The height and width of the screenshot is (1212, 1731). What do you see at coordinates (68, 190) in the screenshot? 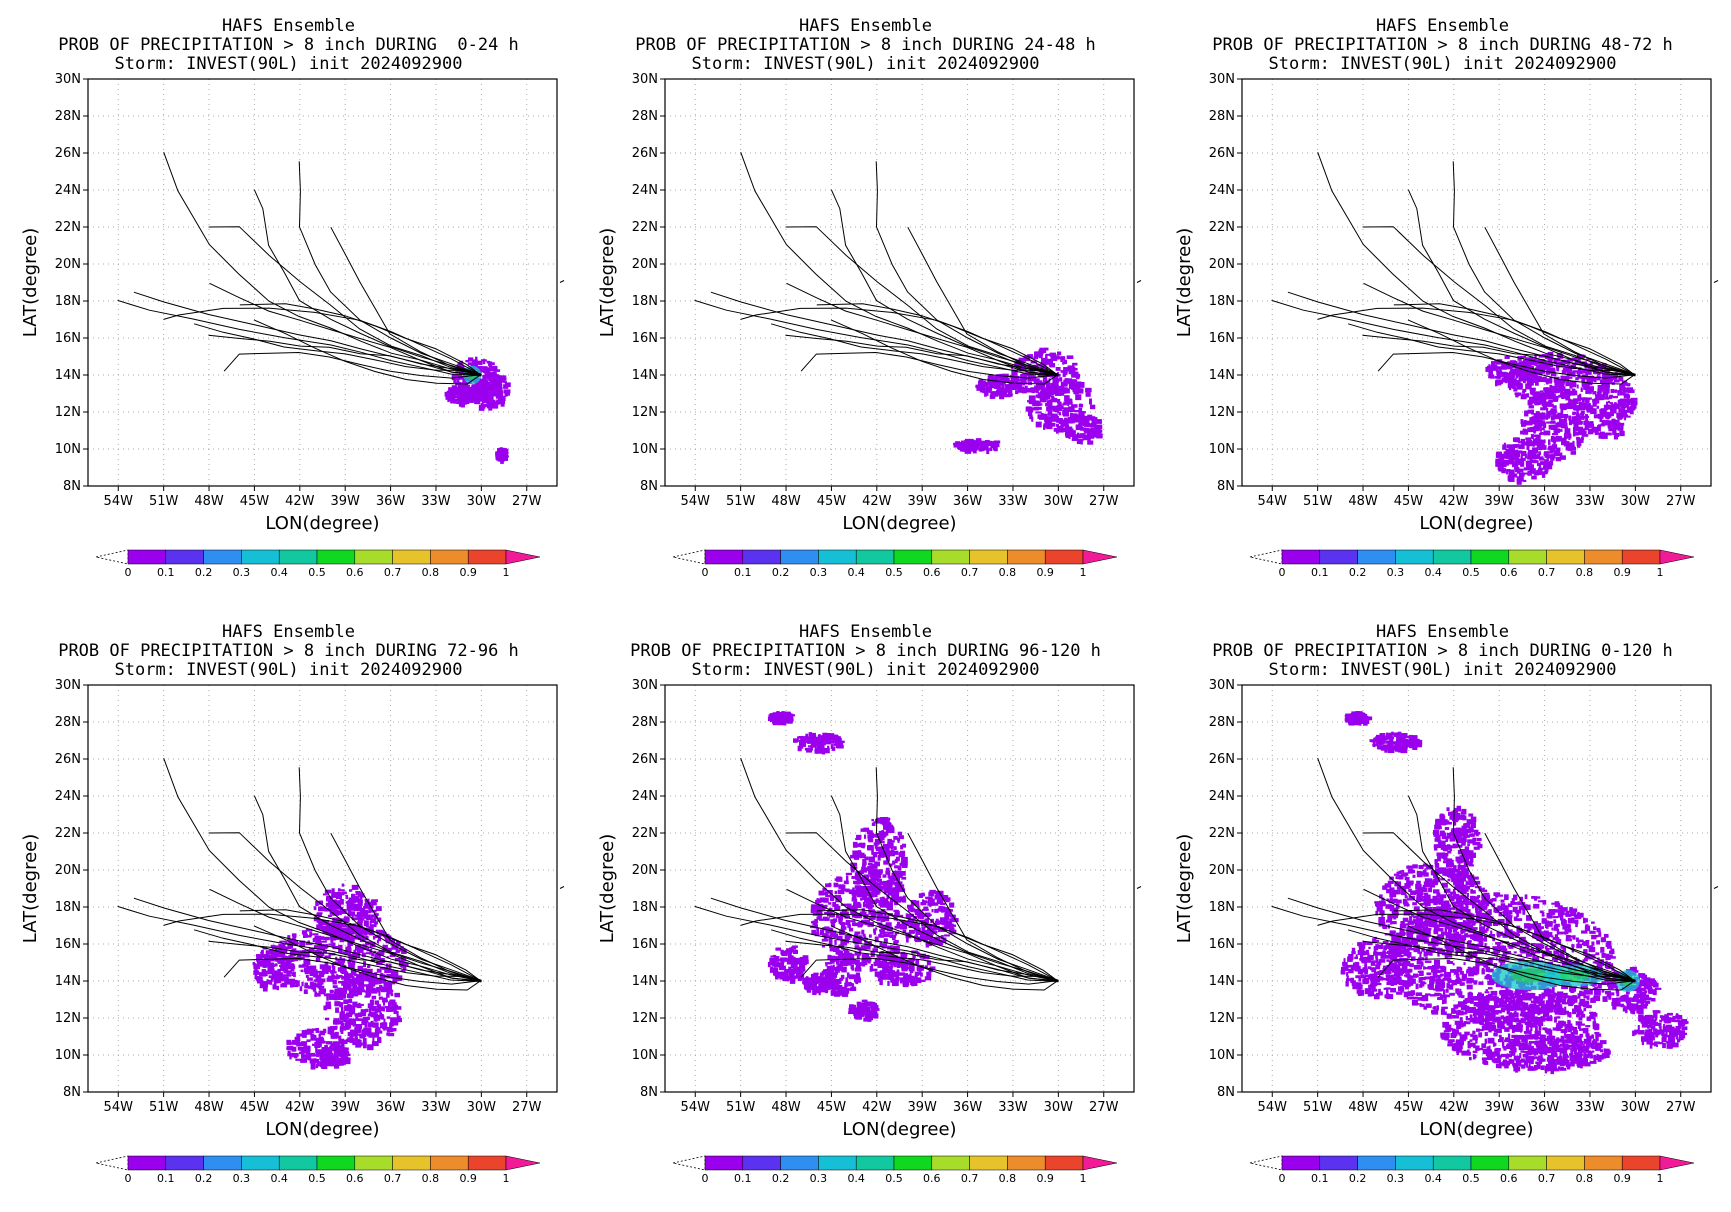
I see `y-tick-label: 24N` at bounding box center [68, 190].